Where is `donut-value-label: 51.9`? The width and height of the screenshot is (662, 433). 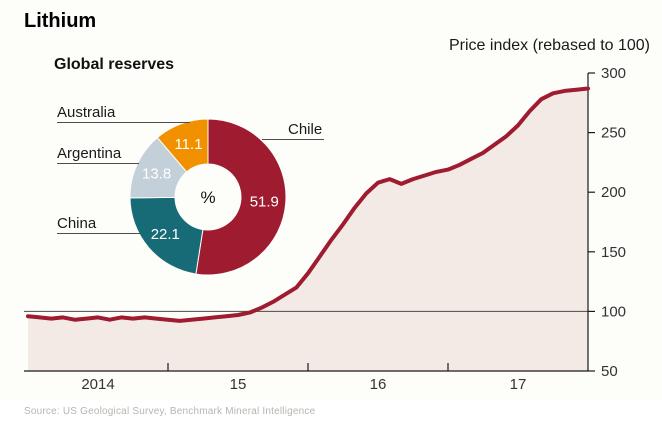 donut-value-label: 51.9 is located at coordinates (264, 201).